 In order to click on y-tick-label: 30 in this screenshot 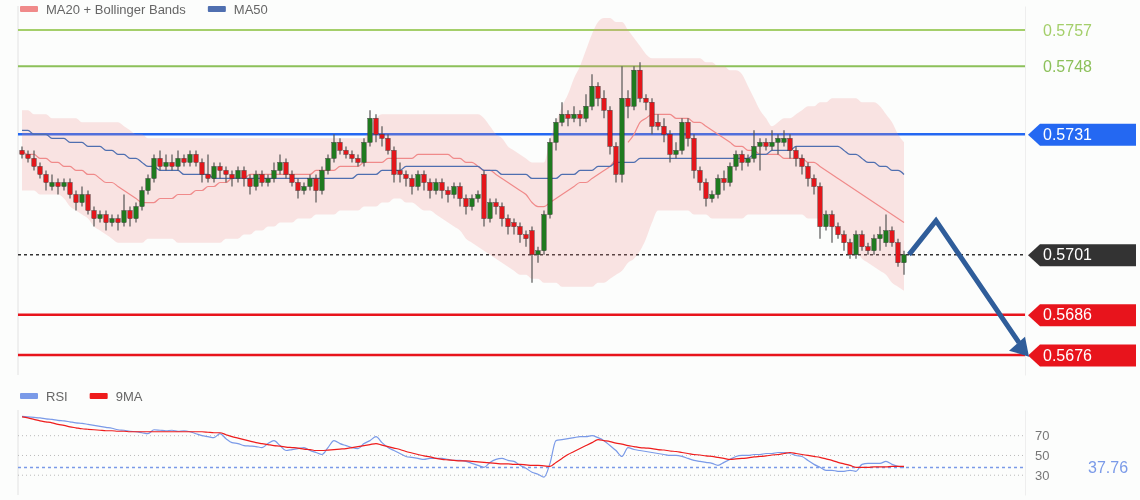, I will do `click(1042, 475)`.